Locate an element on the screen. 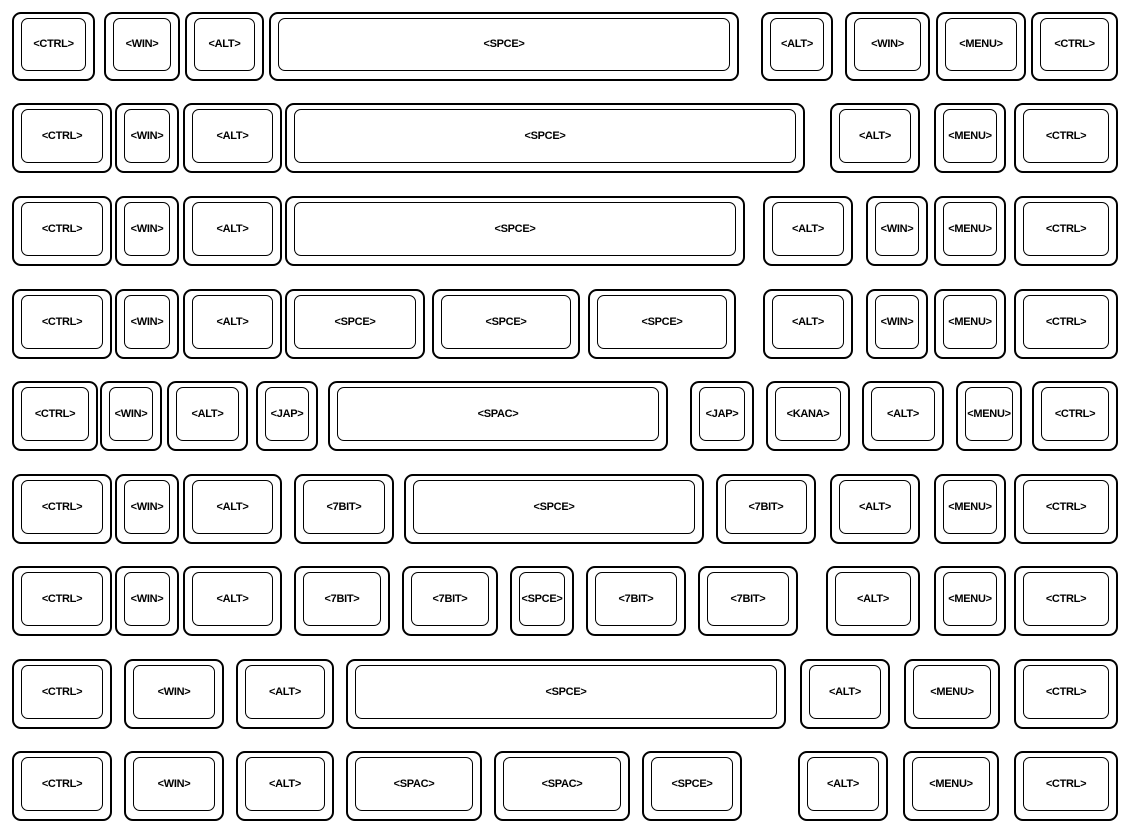  key-kana: <KANA> is located at coordinates (808, 416).